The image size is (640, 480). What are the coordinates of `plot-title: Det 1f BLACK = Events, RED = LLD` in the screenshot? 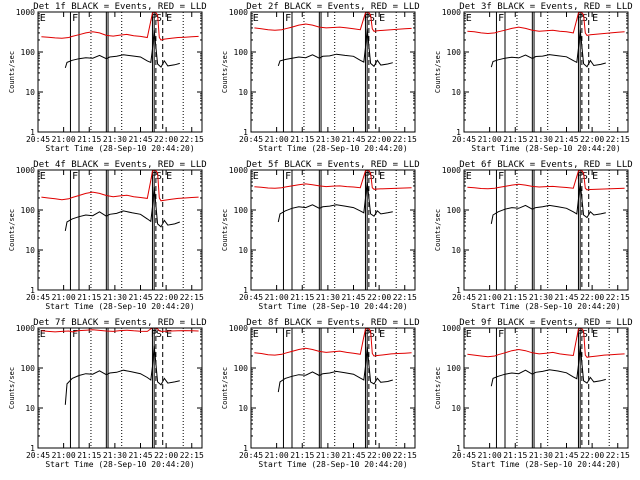 It's located at (119, 7).